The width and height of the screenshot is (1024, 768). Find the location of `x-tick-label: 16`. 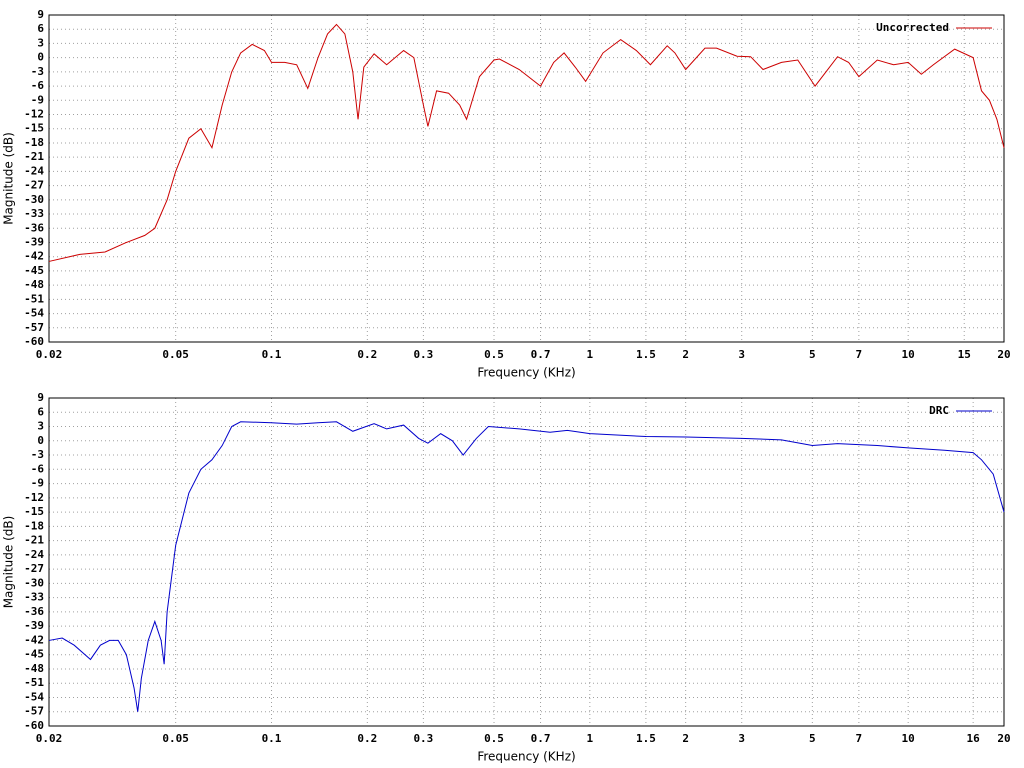

x-tick-label: 16 is located at coordinates (974, 738).